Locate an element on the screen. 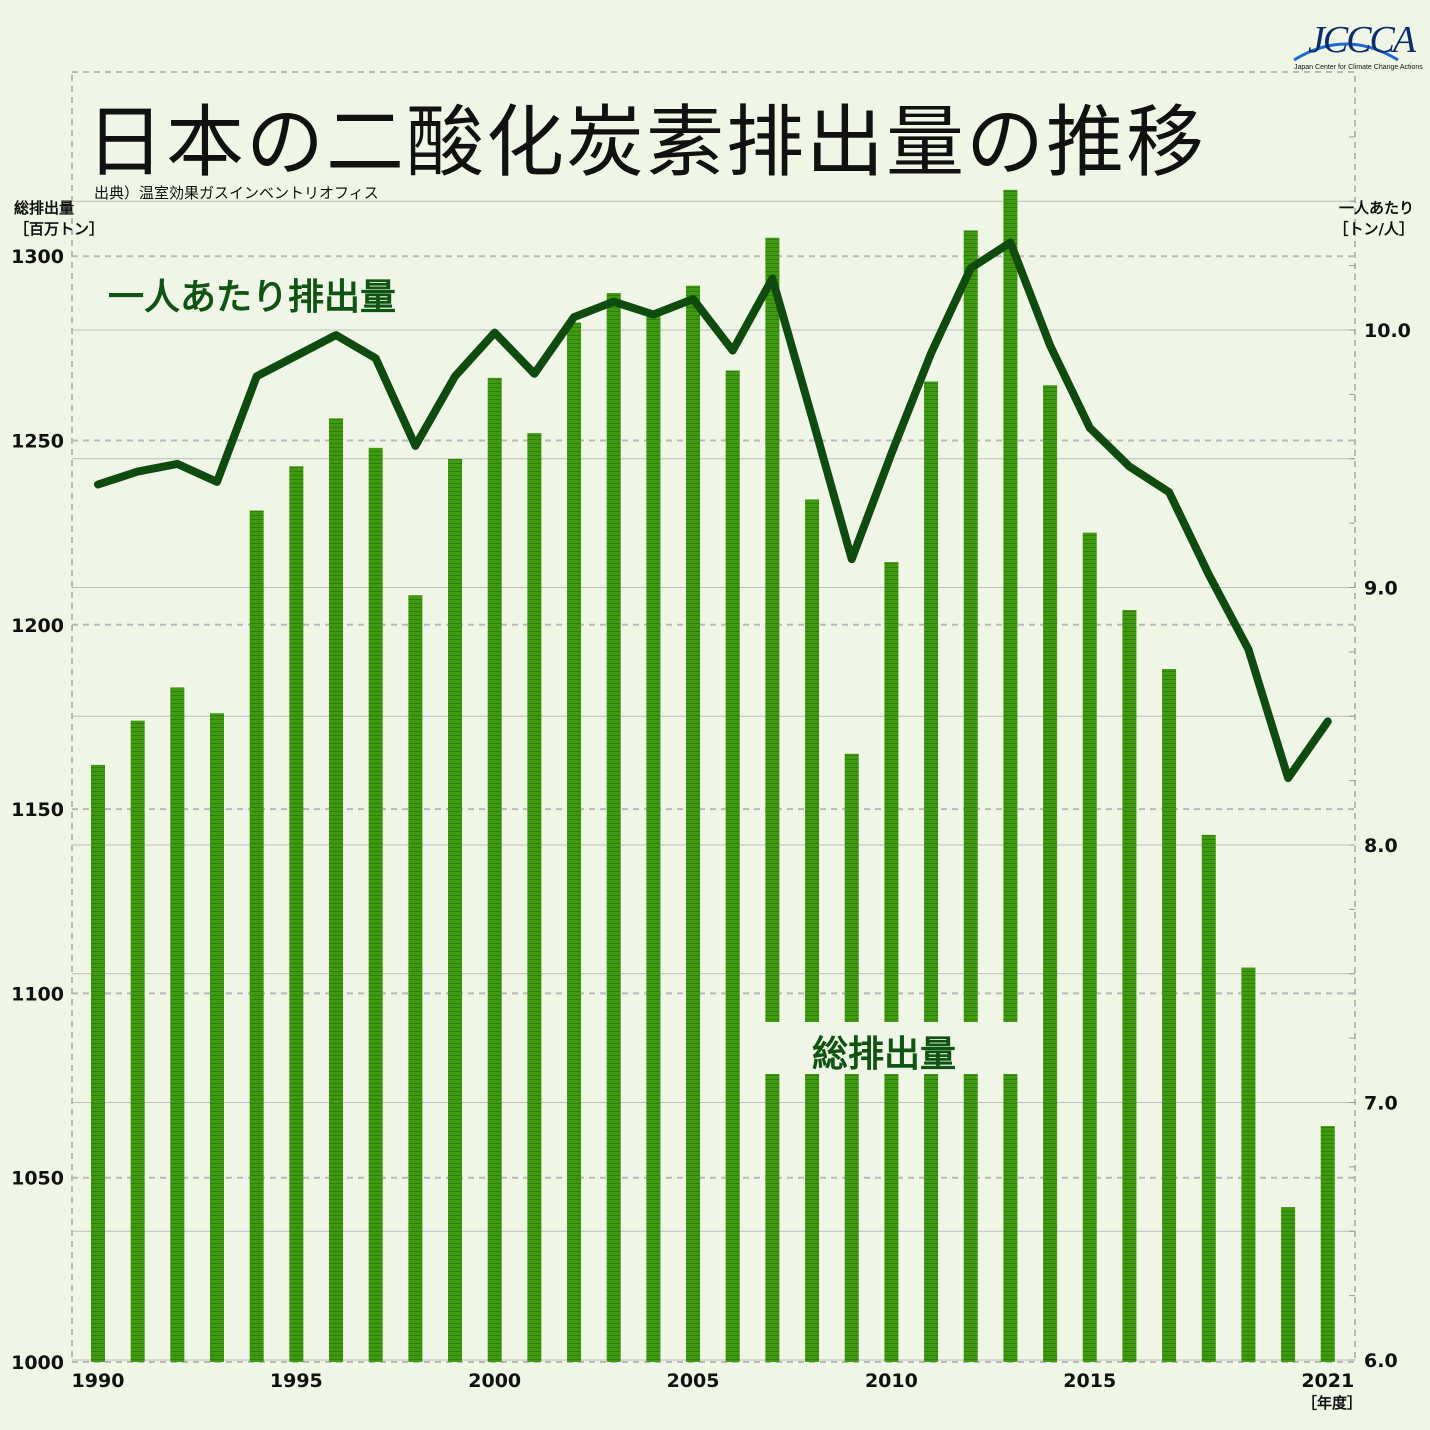  chart-title: 日本の二酸化炭素排出量の推移 is located at coordinates (646, 143).